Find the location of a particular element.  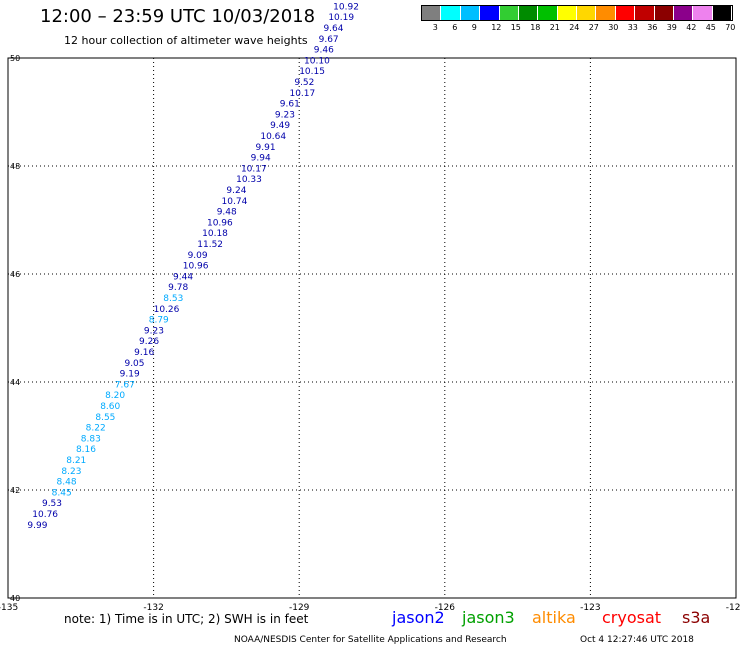

wave-height-value: 9.44 is located at coordinates (183, 277).